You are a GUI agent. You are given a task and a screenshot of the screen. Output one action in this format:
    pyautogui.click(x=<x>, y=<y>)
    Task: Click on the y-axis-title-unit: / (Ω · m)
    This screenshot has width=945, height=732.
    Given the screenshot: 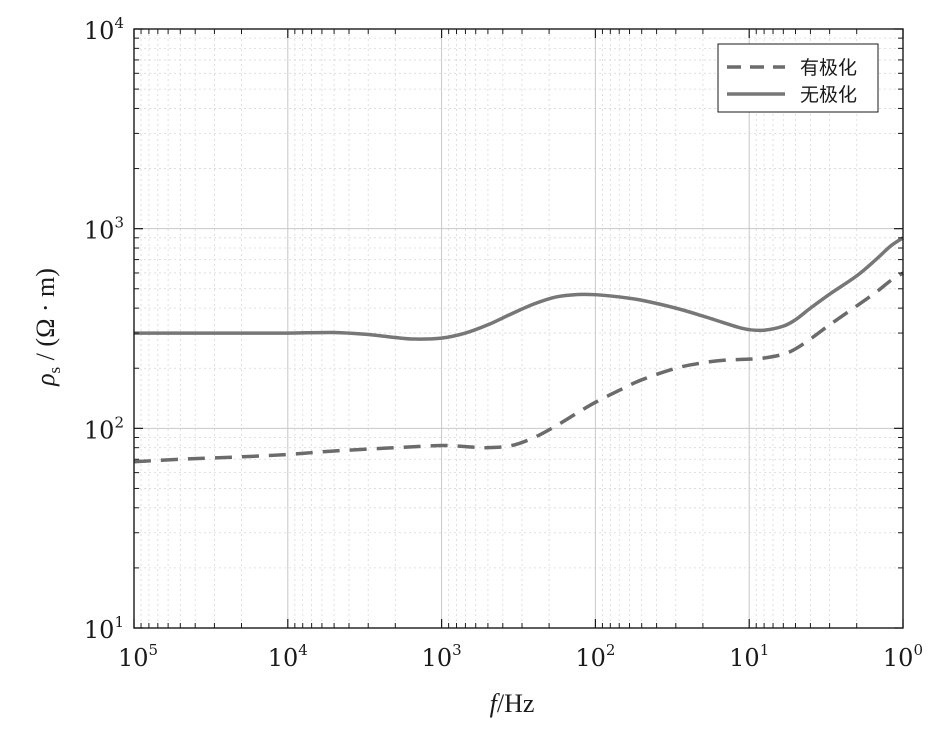 What is the action you would take?
    pyautogui.click(x=45, y=317)
    